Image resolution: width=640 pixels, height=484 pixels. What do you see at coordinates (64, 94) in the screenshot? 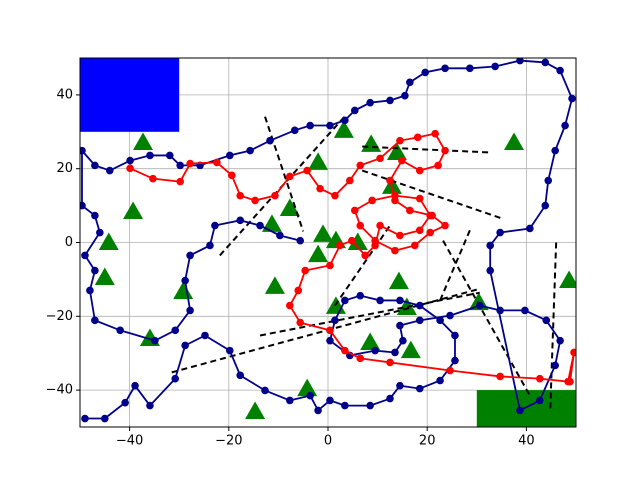
I see `y-tick-label: 40` at bounding box center [64, 94].